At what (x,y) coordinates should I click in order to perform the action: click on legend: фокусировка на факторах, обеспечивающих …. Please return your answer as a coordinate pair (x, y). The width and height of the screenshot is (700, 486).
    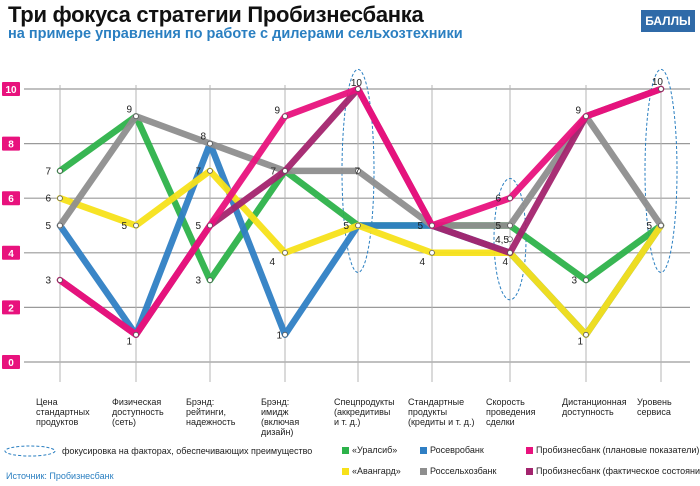
    Looking at the image, I should click on (352, 460).